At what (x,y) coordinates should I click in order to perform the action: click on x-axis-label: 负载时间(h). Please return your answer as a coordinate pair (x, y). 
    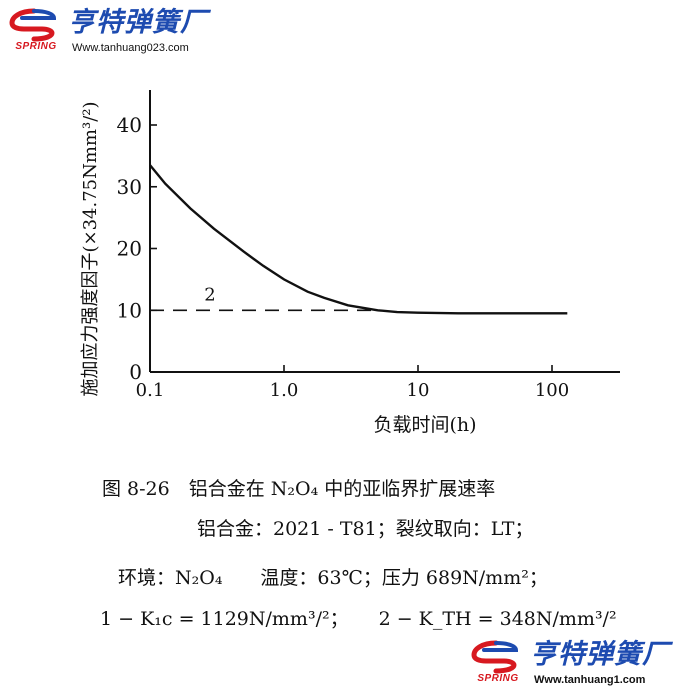
    Looking at the image, I should click on (424, 425).